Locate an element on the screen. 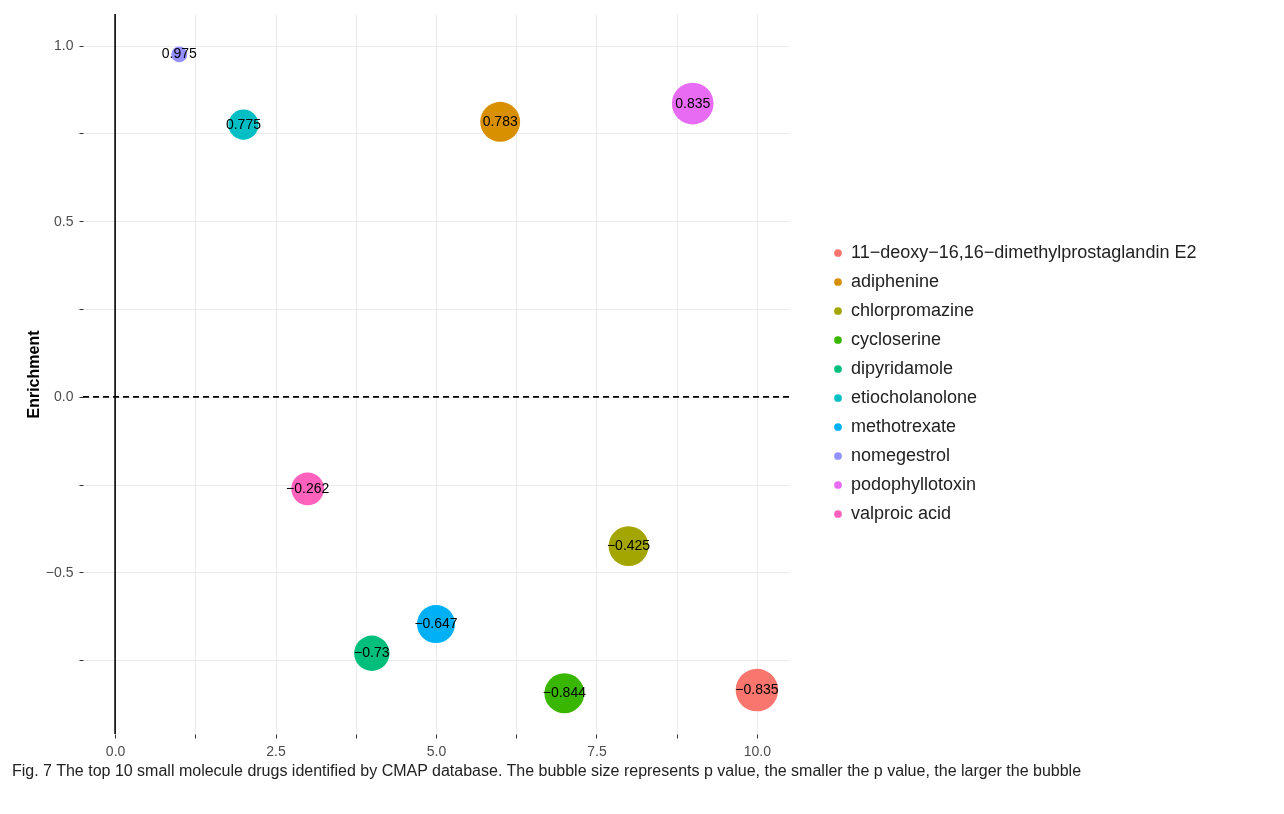 The image size is (1284, 814). legend-label: 11−deoxy−16,16−dimethylprostaglandin E2 is located at coordinates (1024, 252).